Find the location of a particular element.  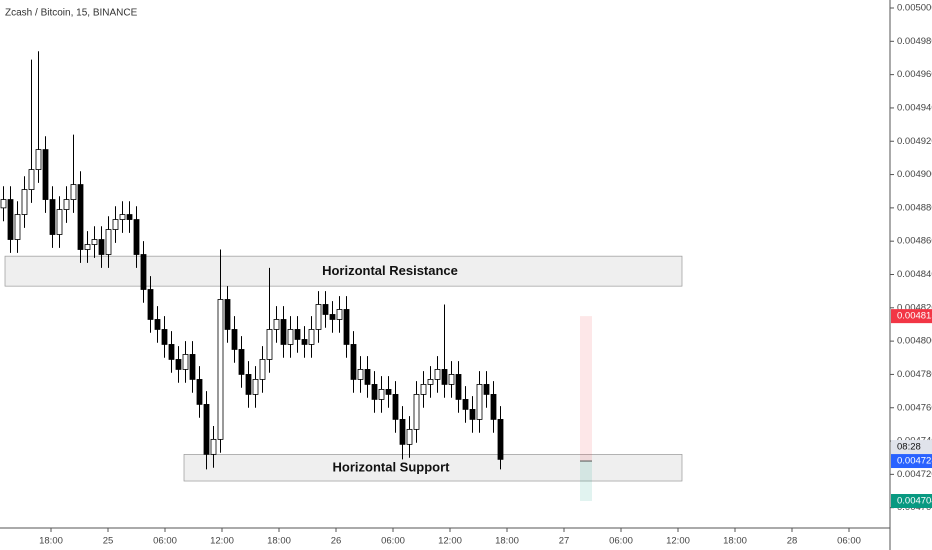

price-badge-label: 0.004728 is located at coordinates (914, 461).